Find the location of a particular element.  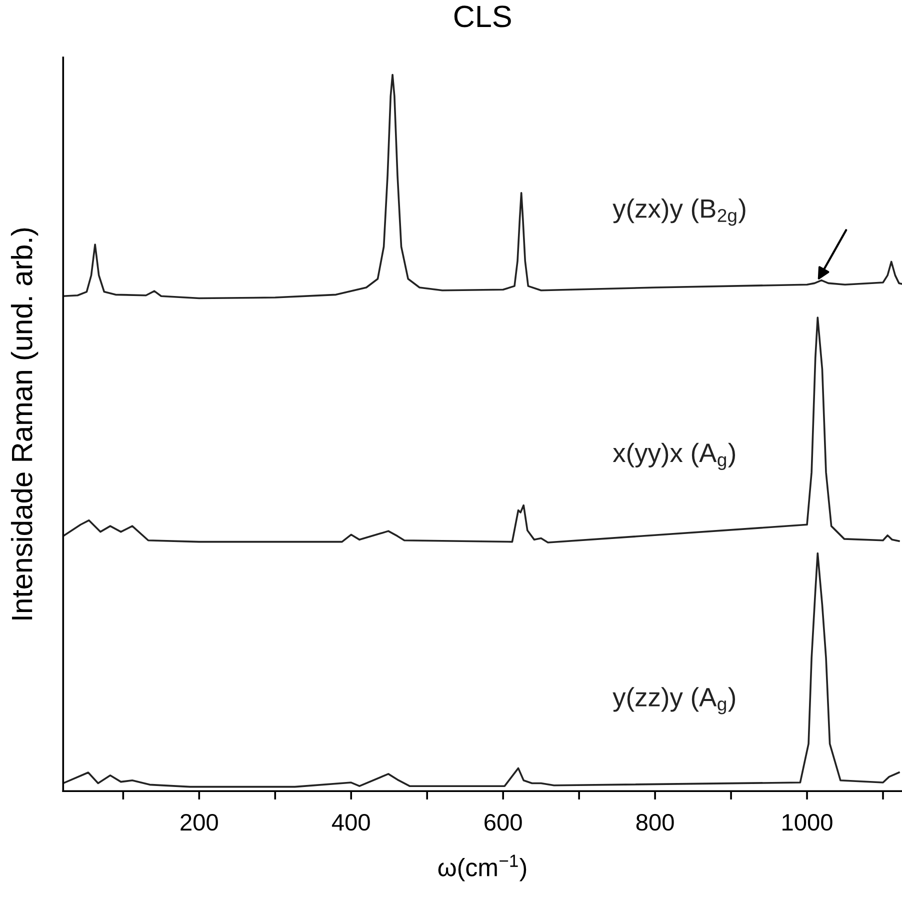

x-tick-label: 800 is located at coordinates (655, 822).